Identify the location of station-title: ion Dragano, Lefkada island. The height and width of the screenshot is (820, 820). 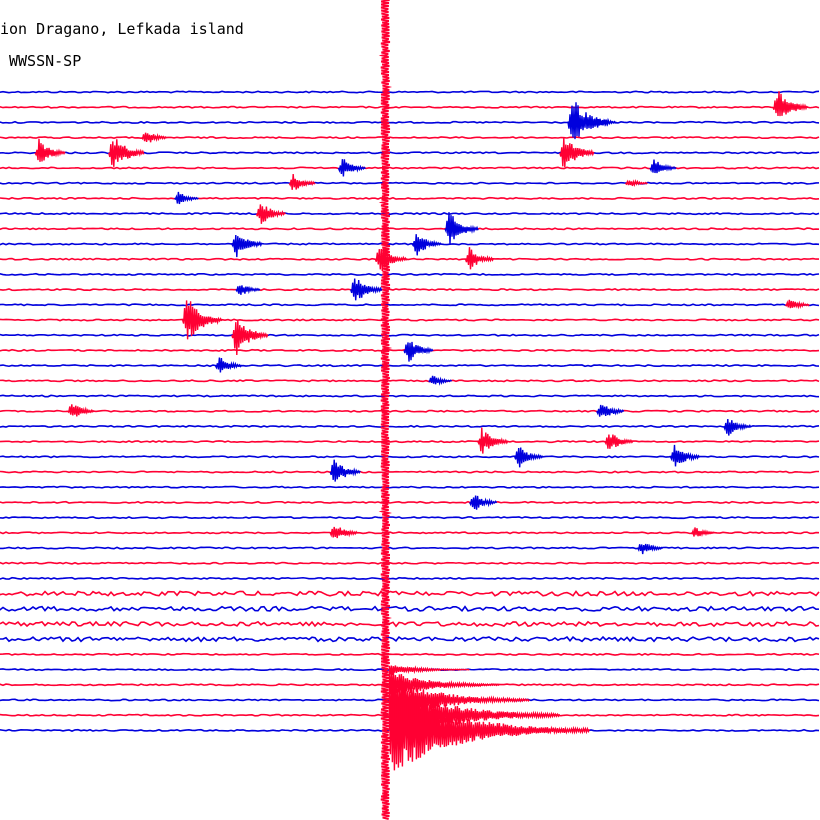
(122, 29).